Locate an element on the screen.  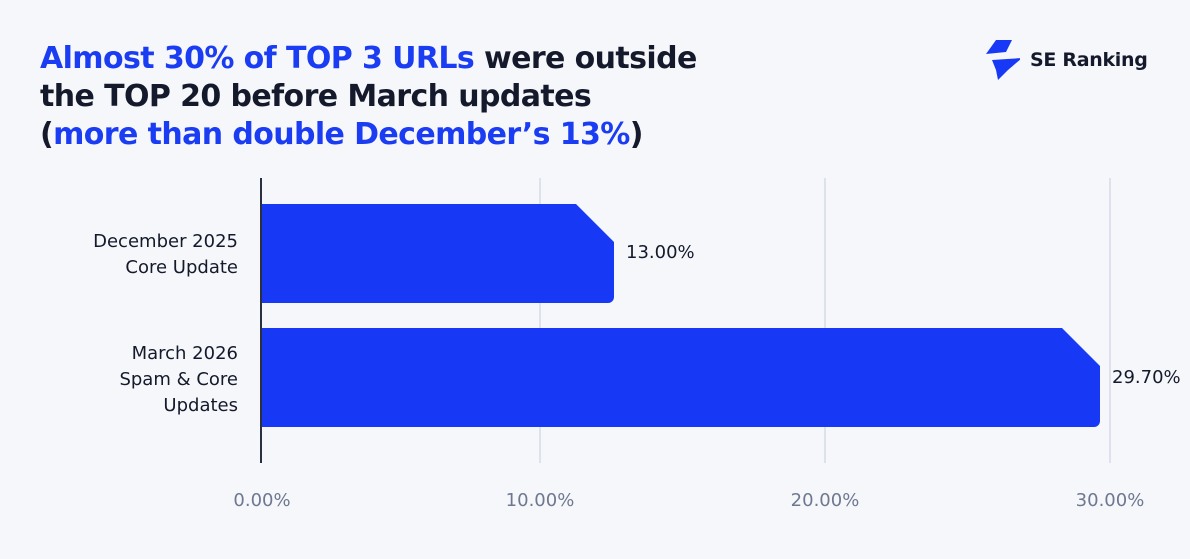
logo-text: SE Ranking is located at coordinates (1089, 60).